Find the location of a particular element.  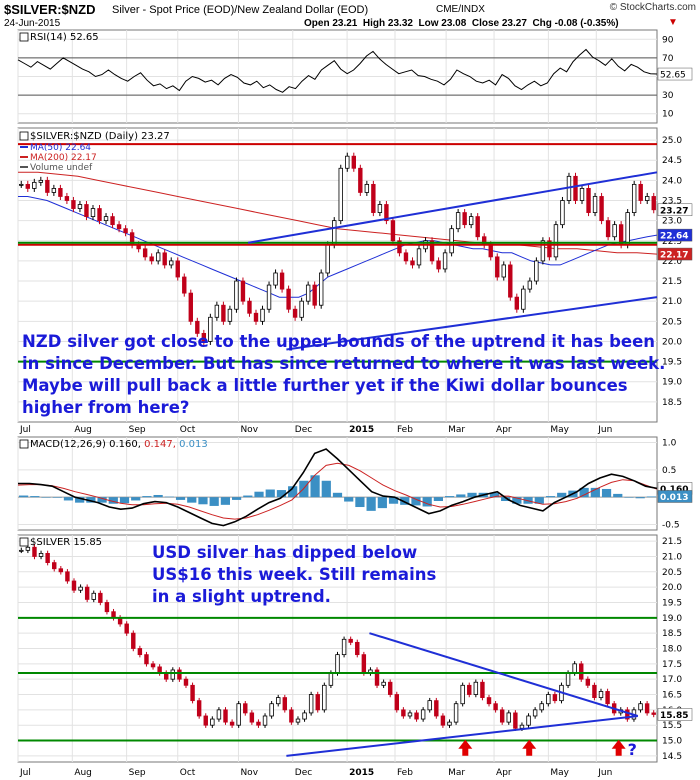

price-legend-label: MA(200) 22.17 is located at coordinates (63, 158).